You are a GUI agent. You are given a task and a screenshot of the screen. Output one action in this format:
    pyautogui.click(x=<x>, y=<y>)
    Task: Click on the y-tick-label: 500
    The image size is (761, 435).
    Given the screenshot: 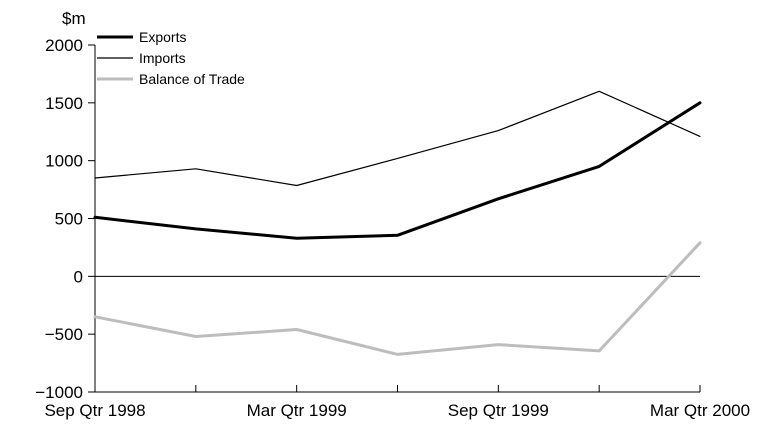 What is the action you would take?
    pyautogui.click(x=69, y=219)
    